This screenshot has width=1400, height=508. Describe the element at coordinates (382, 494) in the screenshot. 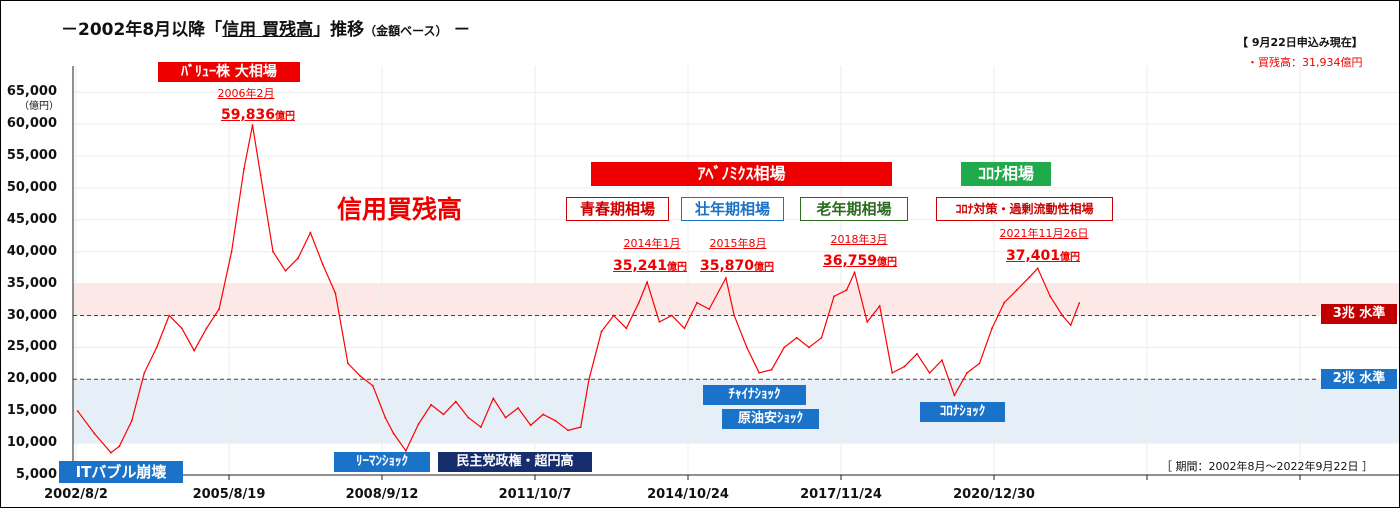

I see `x-tick-label: 2008/9/12` at that location.